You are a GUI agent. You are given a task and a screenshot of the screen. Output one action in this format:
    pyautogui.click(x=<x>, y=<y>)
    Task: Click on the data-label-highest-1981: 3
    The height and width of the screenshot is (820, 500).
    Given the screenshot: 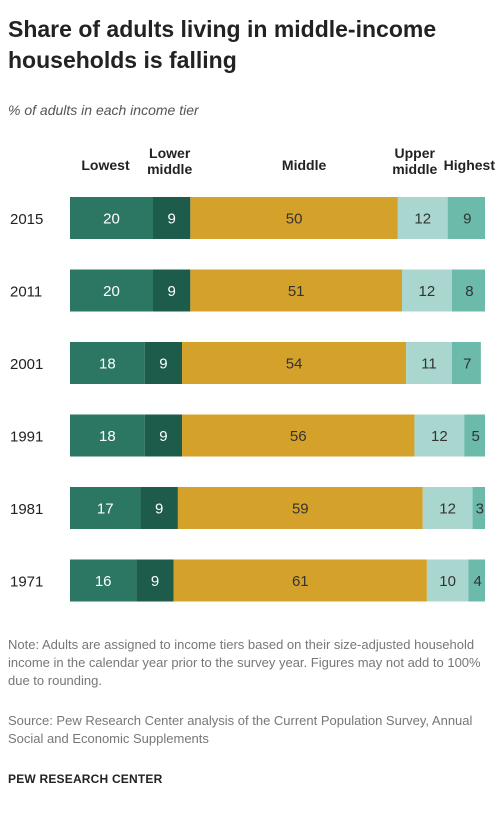 What is the action you would take?
    pyautogui.click(x=480, y=509)
    